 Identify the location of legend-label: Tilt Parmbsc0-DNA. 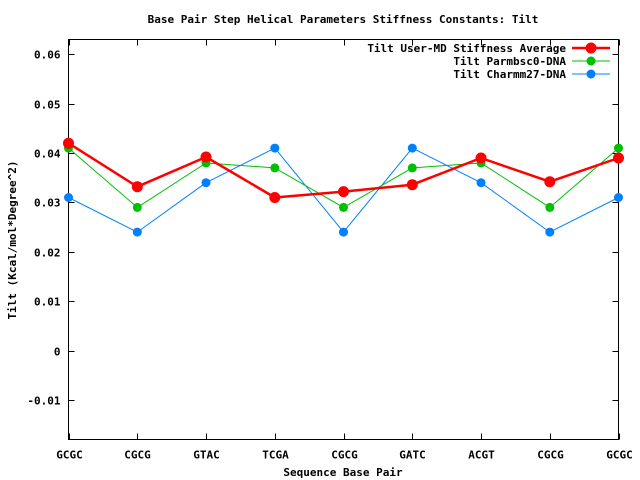
(509, 61).